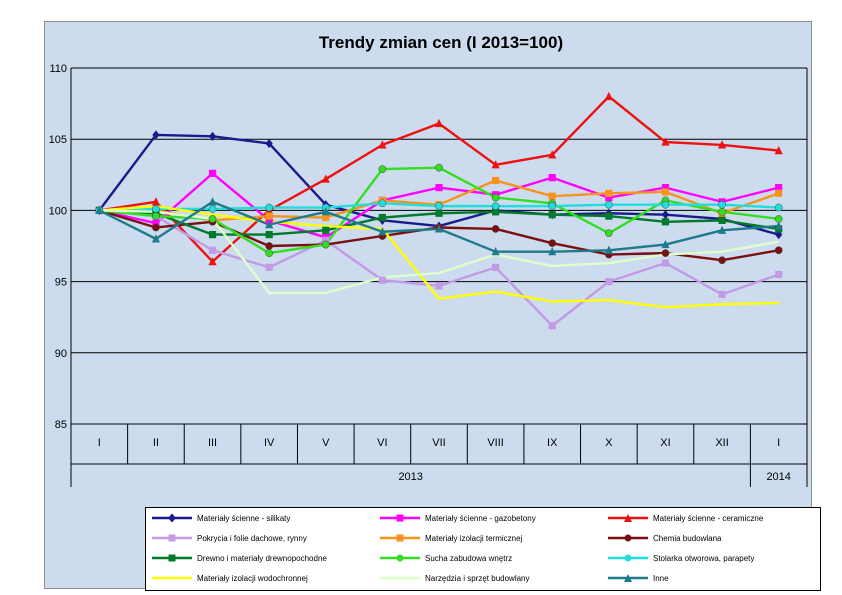  Describe the element at coordinates (58, 140) in the screenshot. I see `y-tick-label: 105` at that location.